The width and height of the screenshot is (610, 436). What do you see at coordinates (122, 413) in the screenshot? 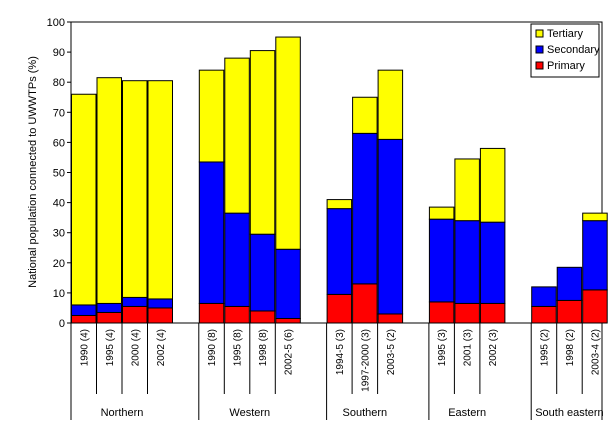
I see `group-label: Northern` at bounding box center [122, 413].